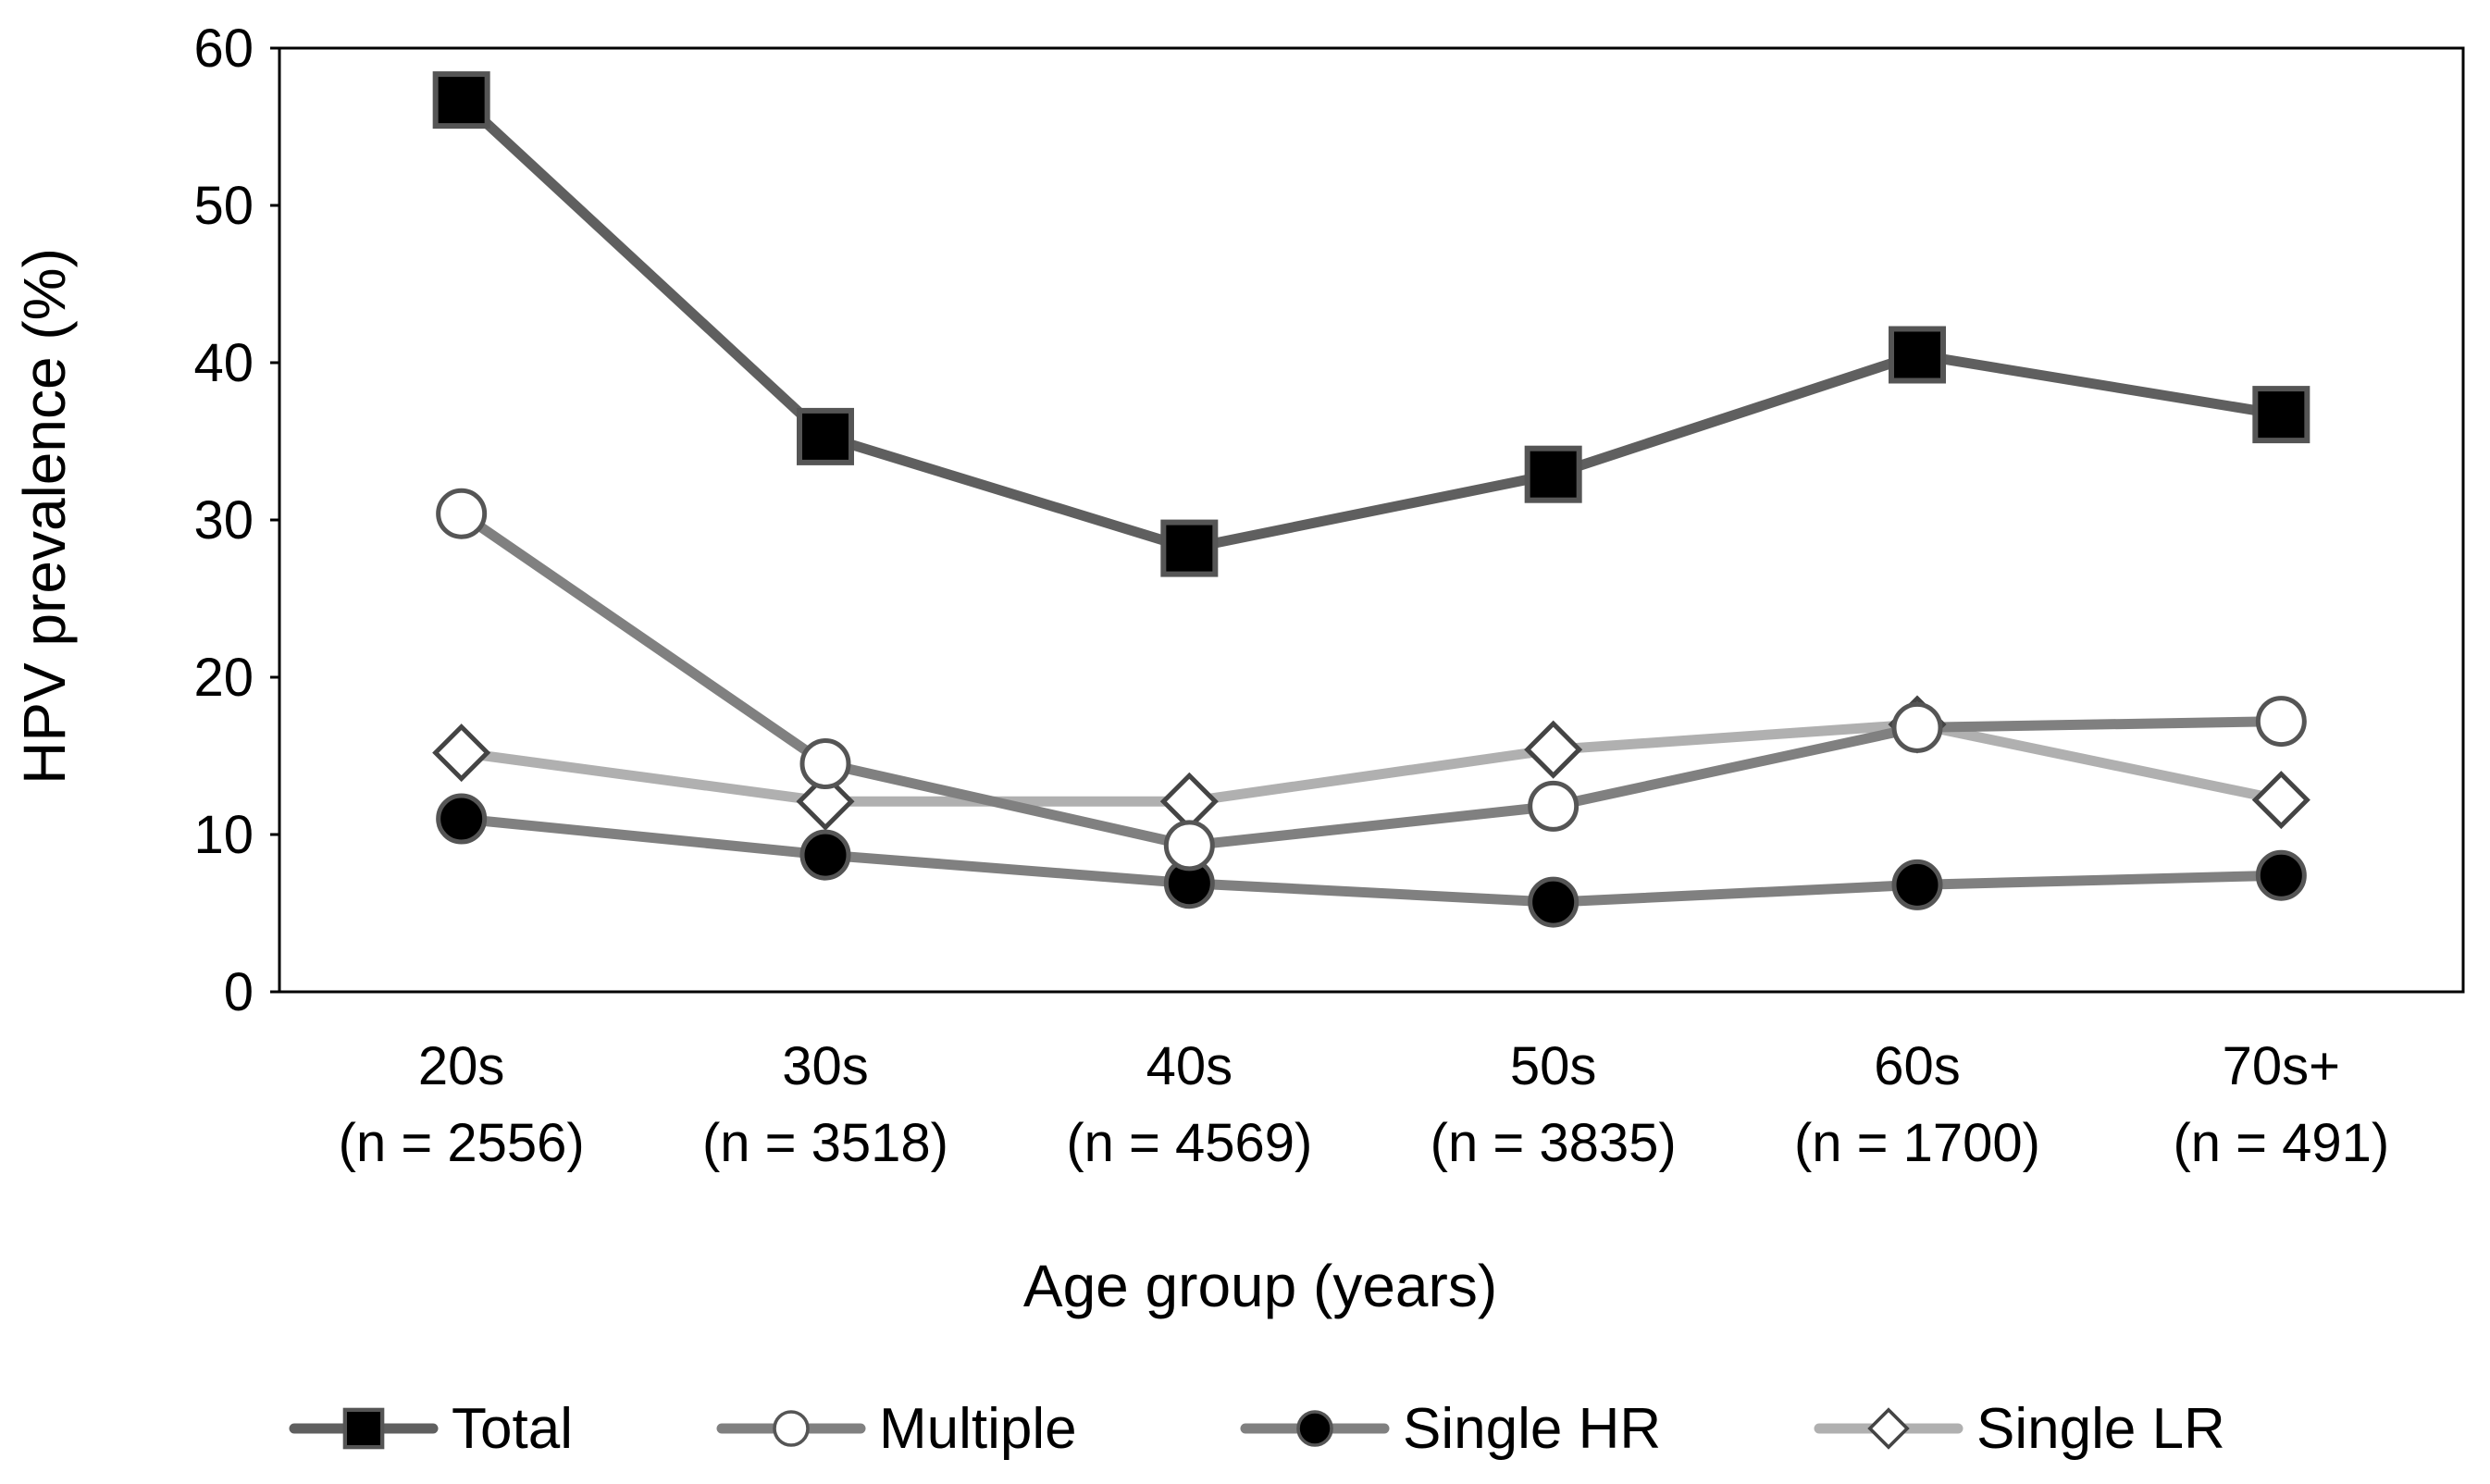 The image size is (2490, 1484). I want to click on legend-marker-single-lr, so click(1888, 1428).